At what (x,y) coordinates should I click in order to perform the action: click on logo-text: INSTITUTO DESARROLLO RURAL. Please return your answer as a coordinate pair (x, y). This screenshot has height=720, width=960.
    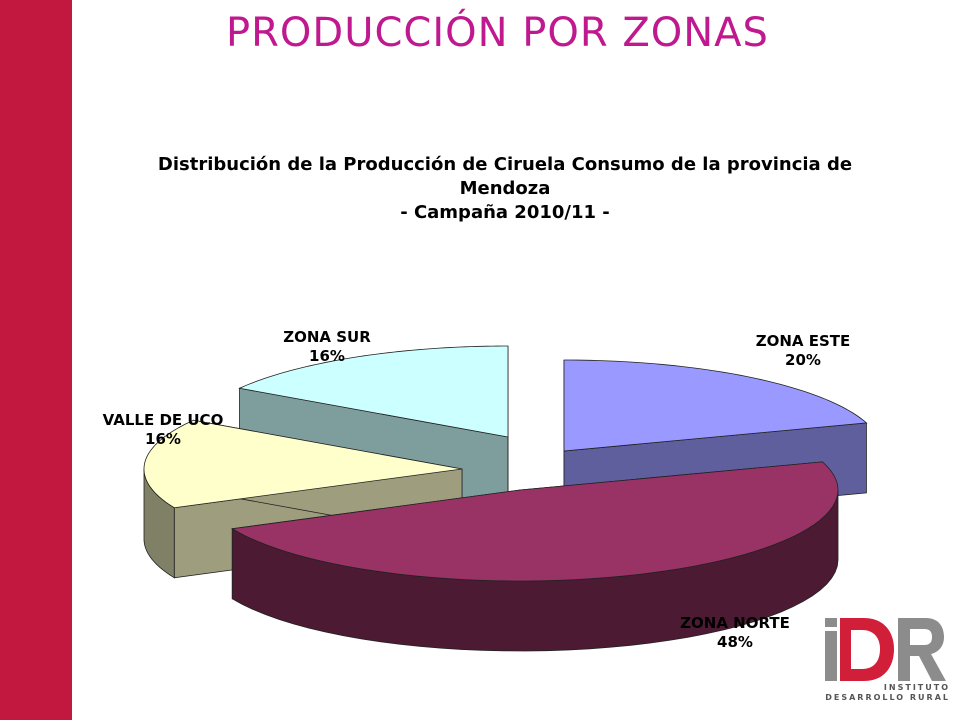
    Looking at the image, I should click on (886, 693).